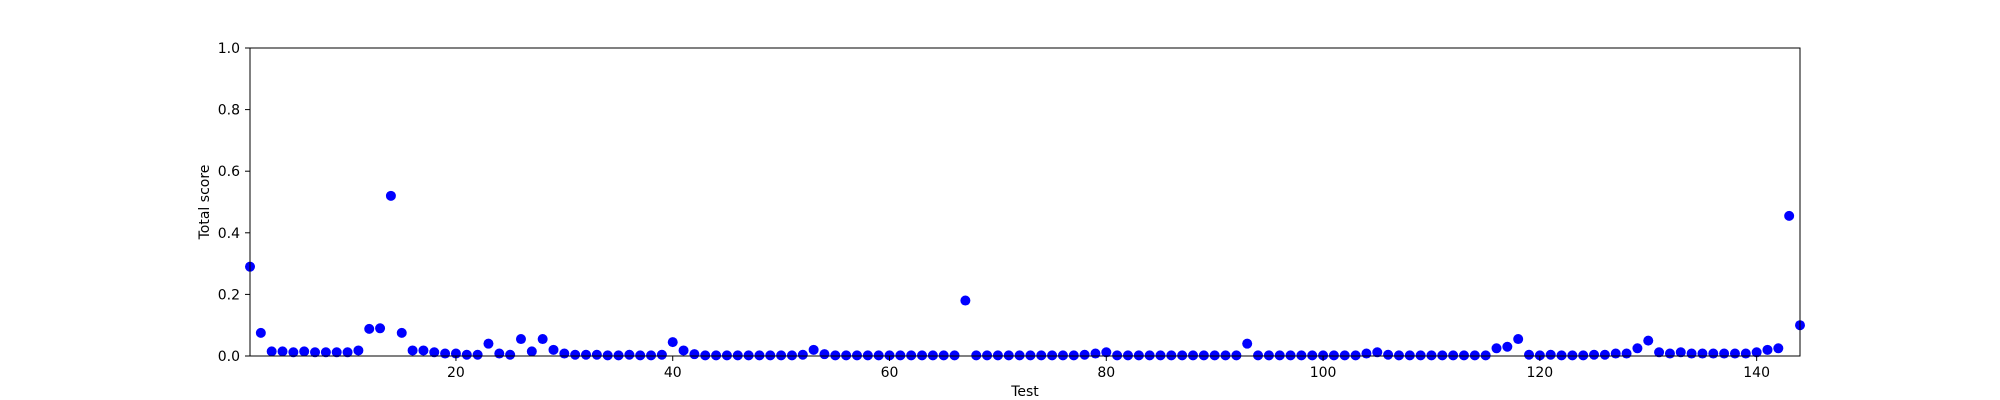 This screenshot has width=2000, height=400. I want to click on x-tick-label: 60, so click(890, 373).